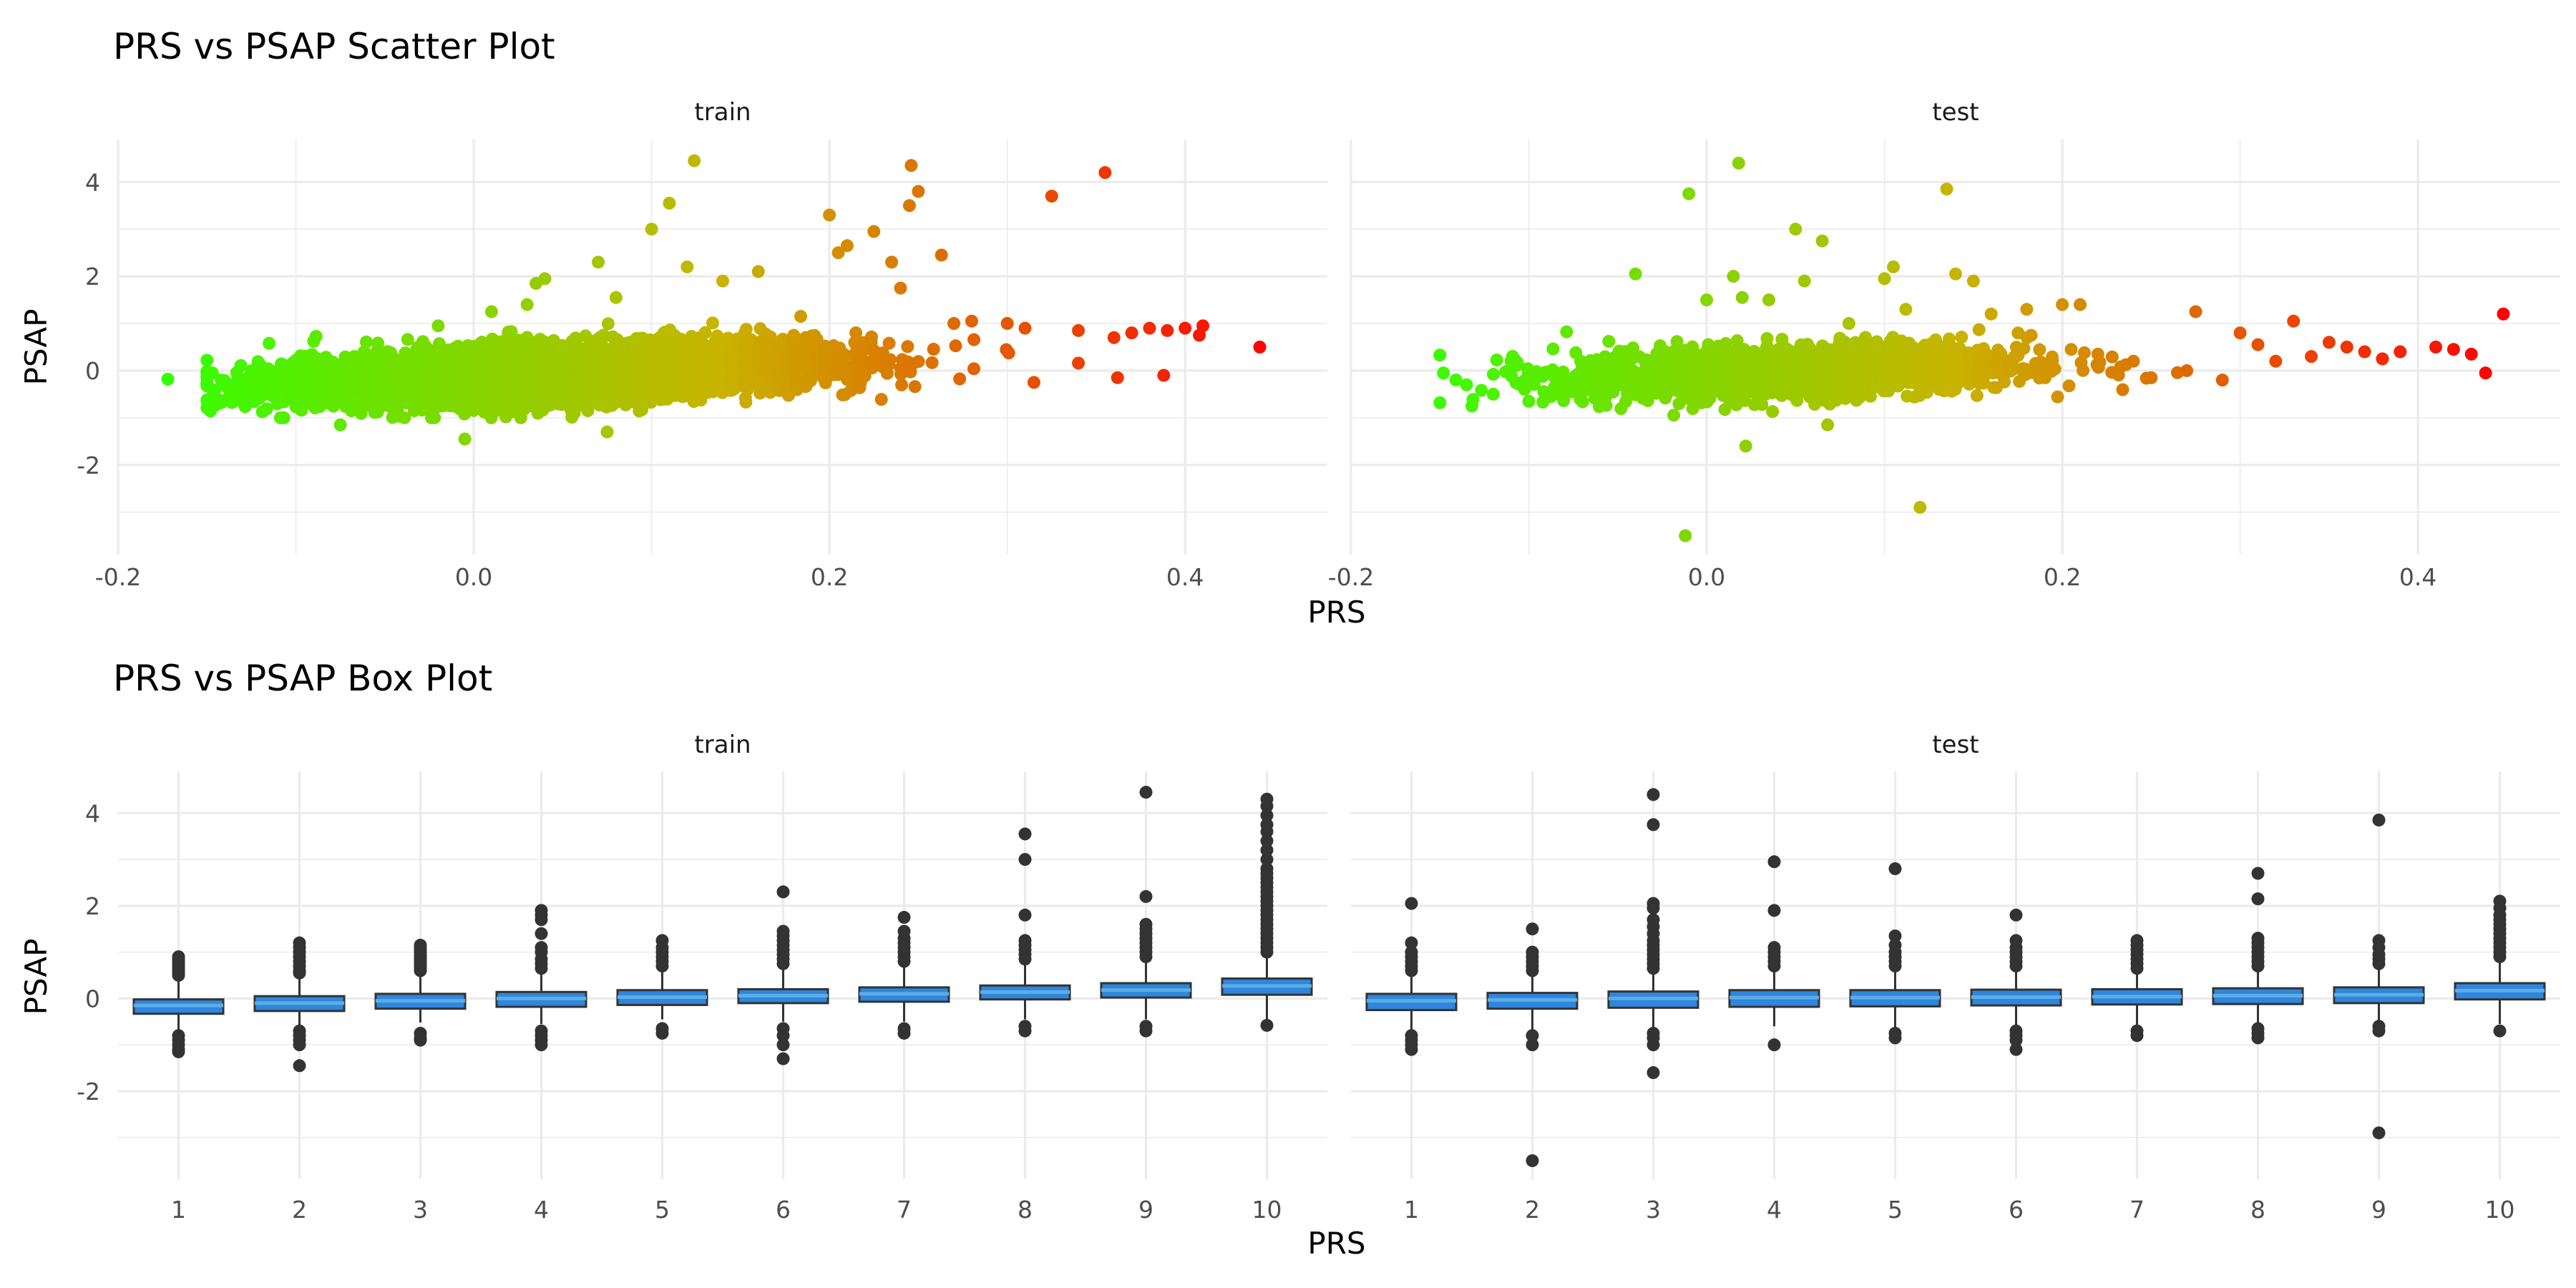 This screenshot has height=1288, width=2576. I want to click on scatter-plot-title: PRS vs PSAP Scatter Plot, so click(334, 46).